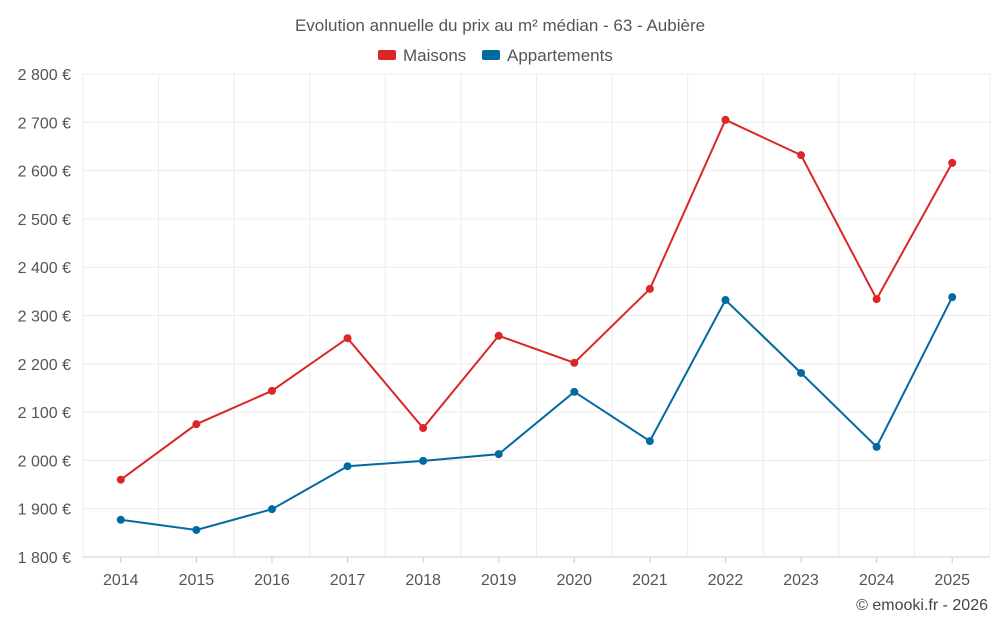  What do you see at coordinates (726, 580) in the screenshot?
I see `x-tick-label: 2022` at bounding box center [726, 580].